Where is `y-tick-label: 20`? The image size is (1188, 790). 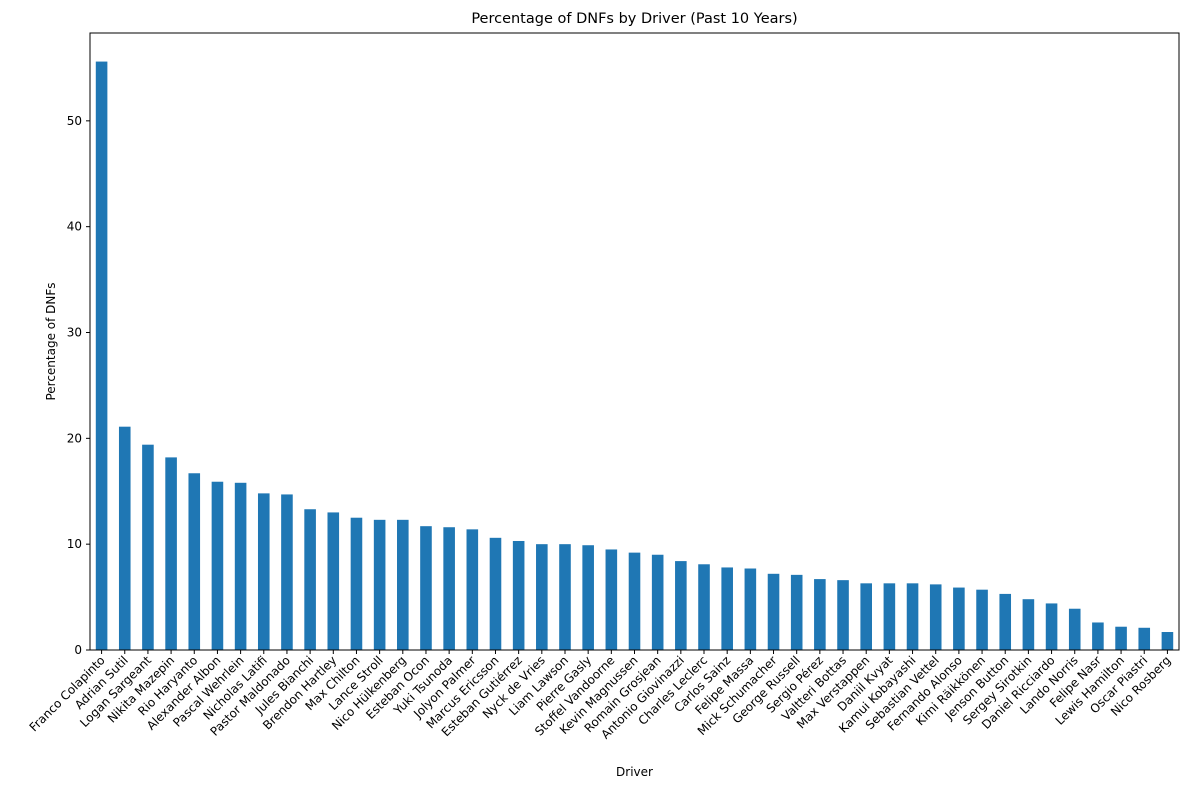 y-tick-label: 20 is located at coordinates (74, 438).